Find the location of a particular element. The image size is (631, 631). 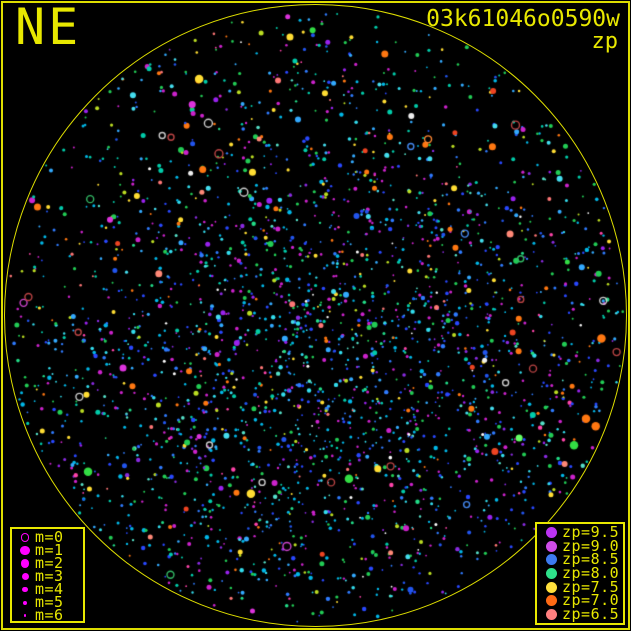

legend-item: m=3 is located at coordinates (47, 576).